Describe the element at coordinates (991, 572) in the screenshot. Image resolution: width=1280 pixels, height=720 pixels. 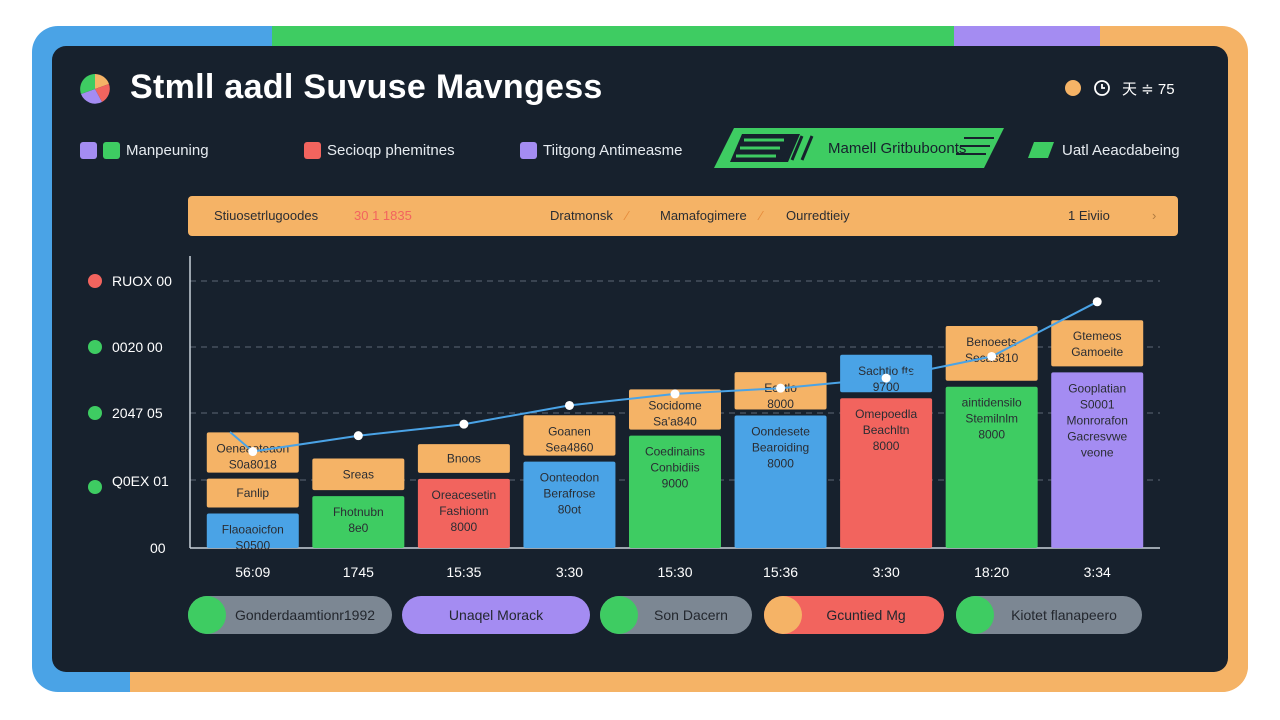
I see `x-tick-label: 18:20` at that location.